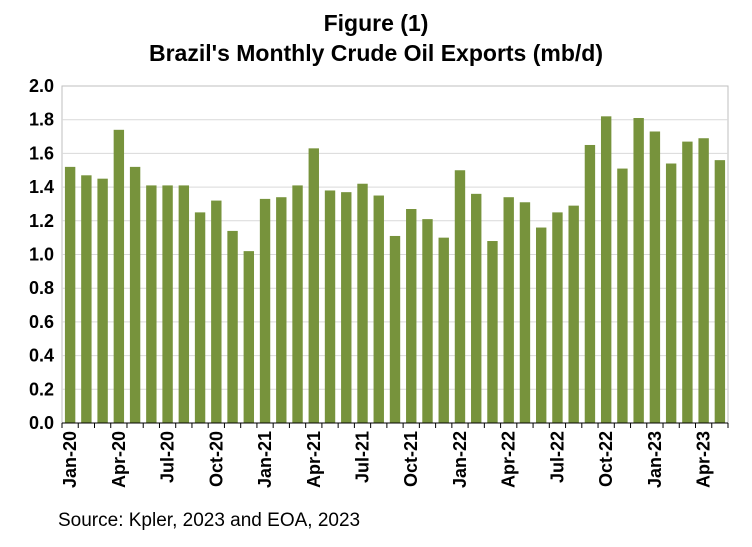 The width and height of the screenshot is (752, 547). I want to click on y-tick-label: 1.0, so click(41, 255).